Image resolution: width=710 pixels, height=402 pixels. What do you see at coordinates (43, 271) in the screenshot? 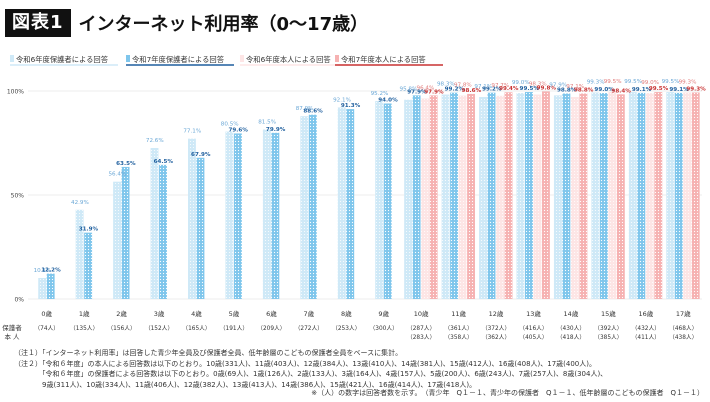
I see `data-label-0歳-s1: 10.1%` at bounding box center [43, 271].